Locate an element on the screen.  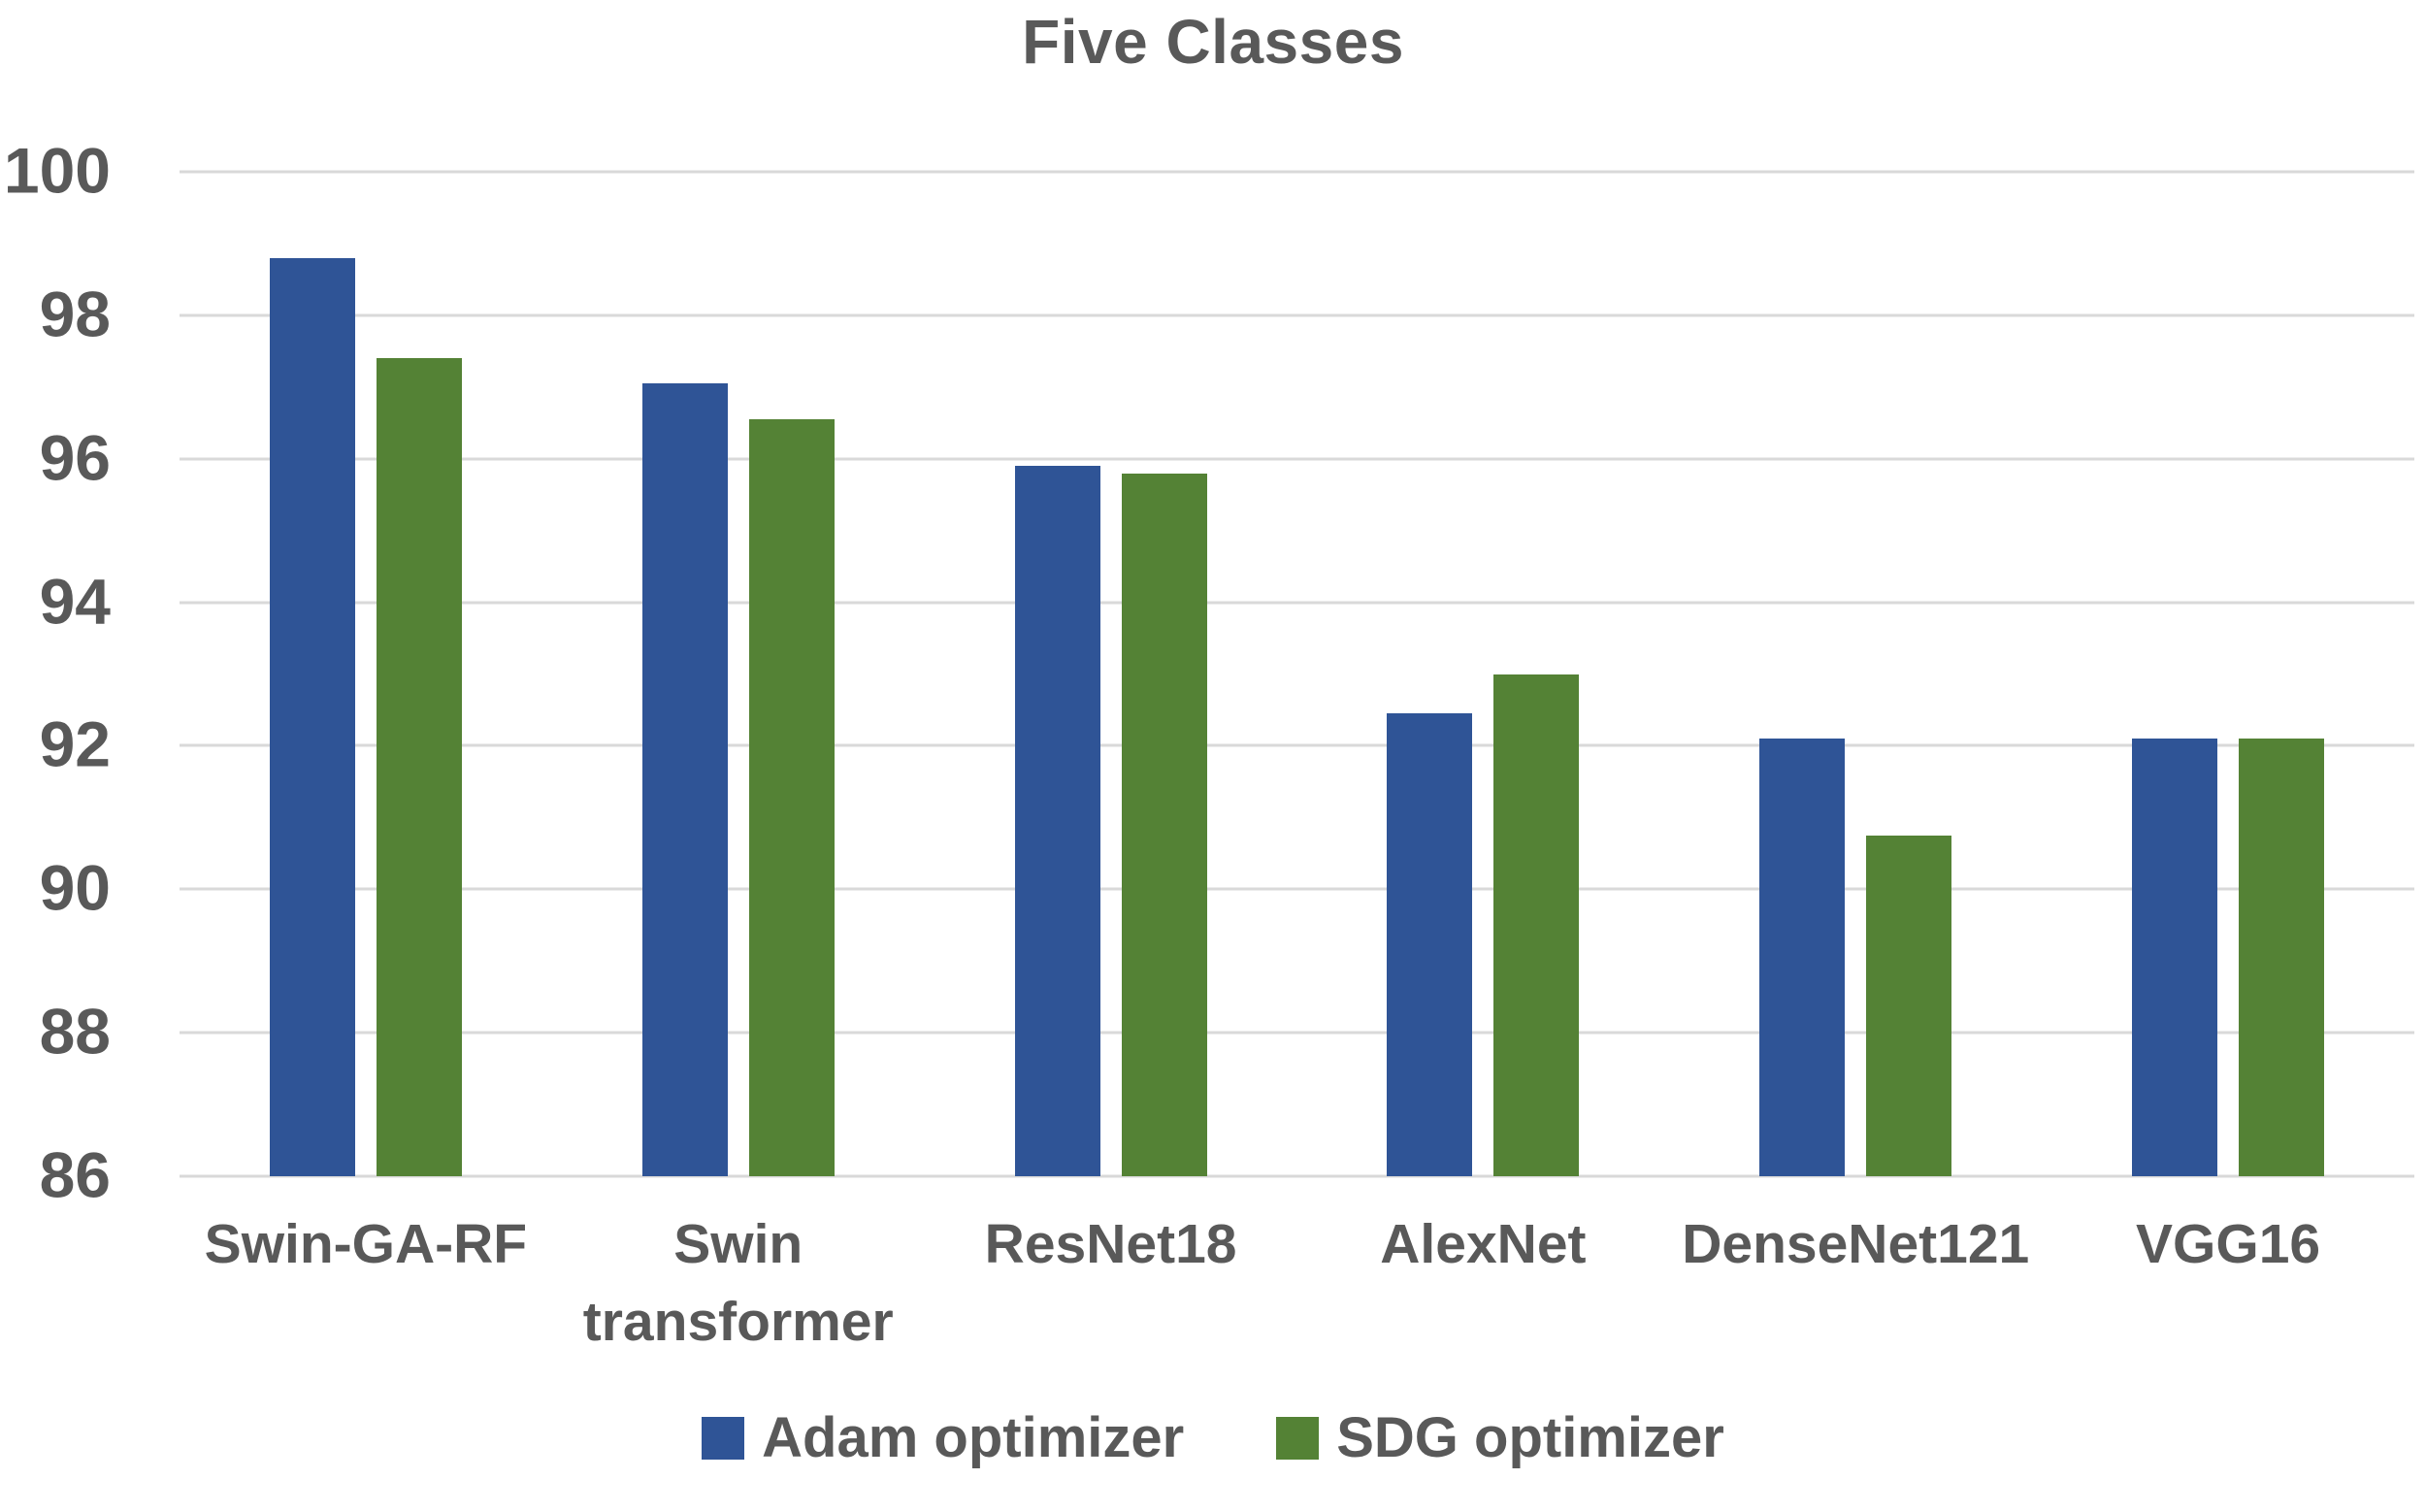
x-category-label: Swin-GA-RF is located at coordinates (366, 1244).